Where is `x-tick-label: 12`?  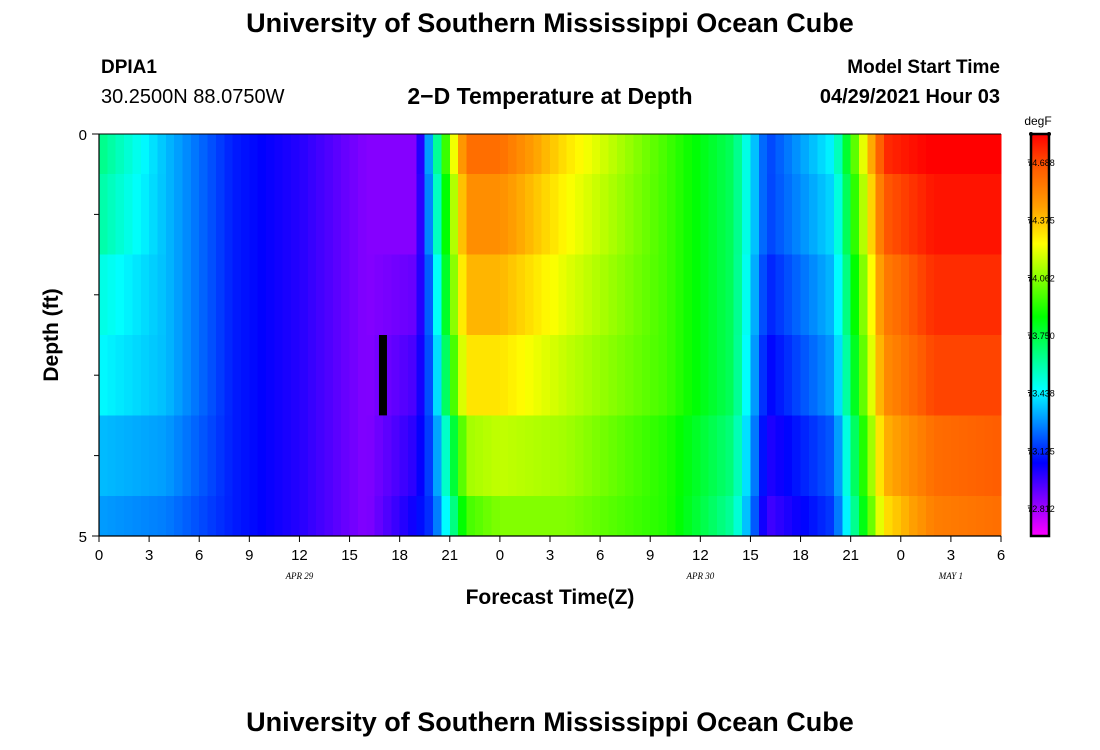
x-tick-label: 12 is located at coordinates (299, 555).